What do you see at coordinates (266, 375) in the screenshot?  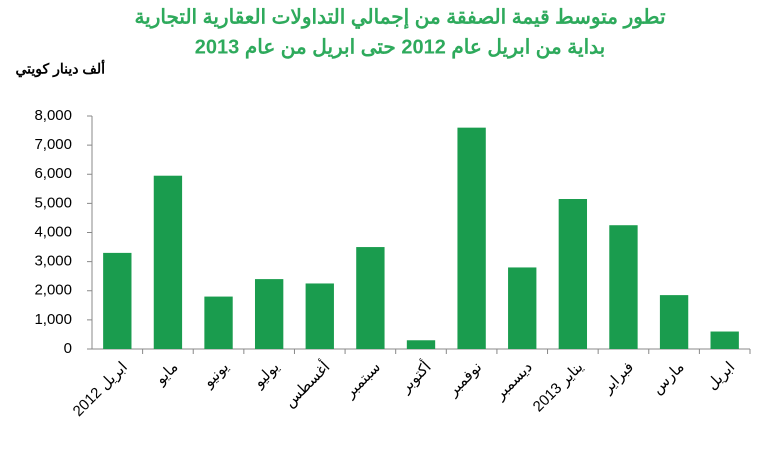 I see `x-tick-label: يوليو` at bounding box center [266, 375].